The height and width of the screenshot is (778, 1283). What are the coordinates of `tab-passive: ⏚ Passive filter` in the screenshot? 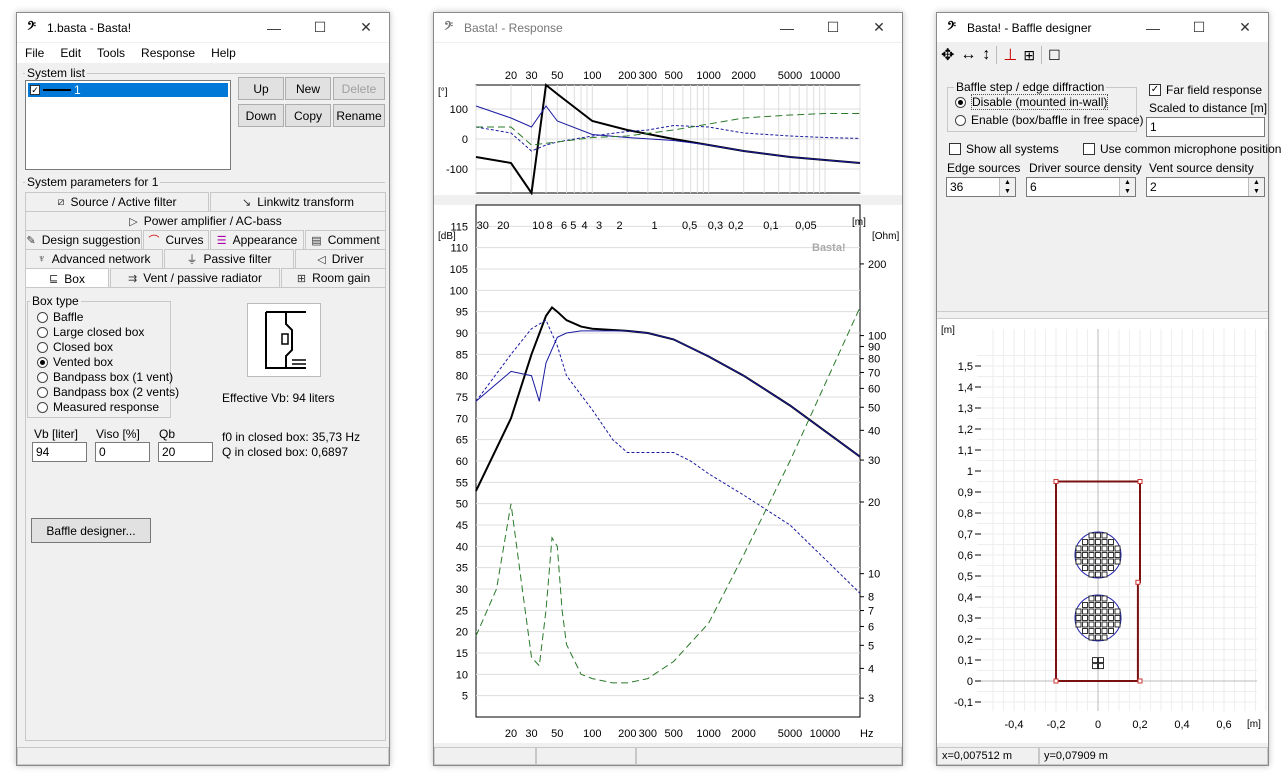 It's located at (229, 258).